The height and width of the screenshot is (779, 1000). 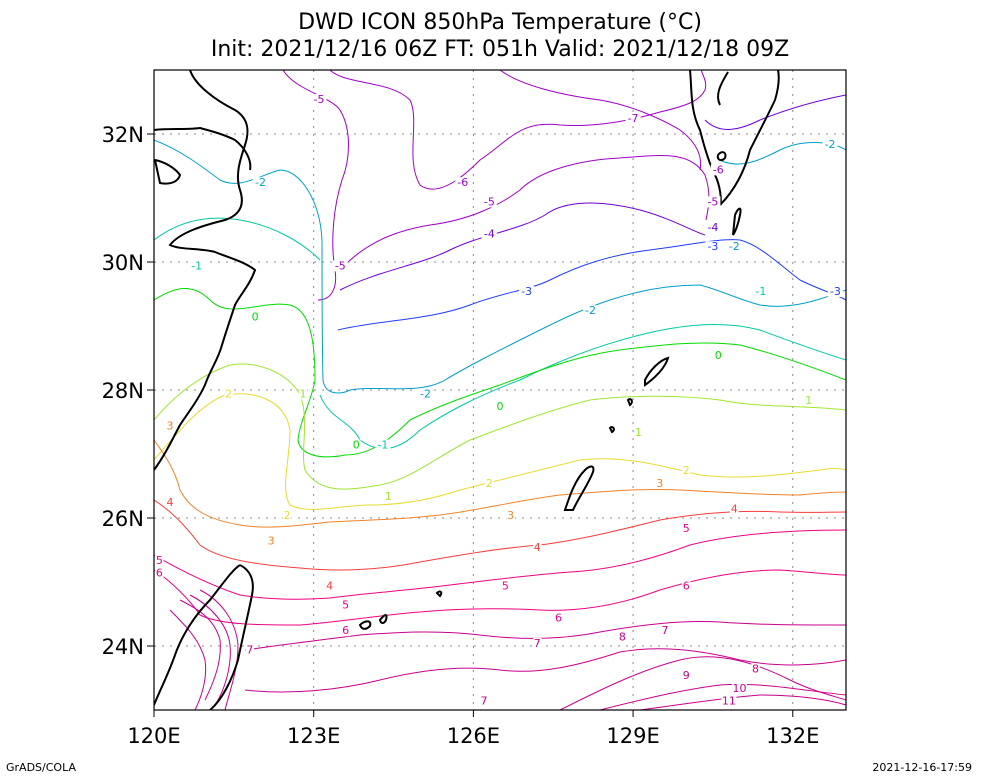 I want to click on y-tick-label: 28N, so click(x=123, y=391).